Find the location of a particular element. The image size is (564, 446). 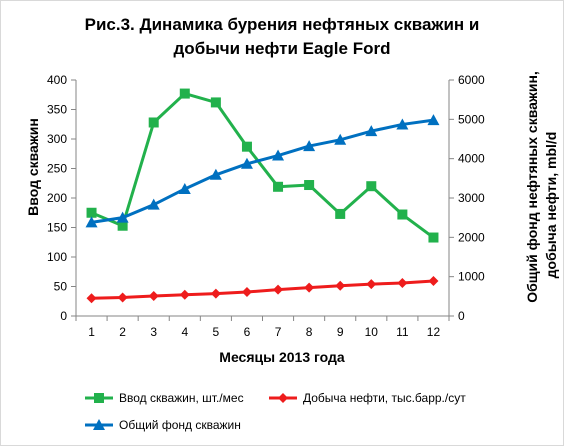

legend-entry: Добыча нефти, тыс.барр./сут is located at coordinates (367, 398).